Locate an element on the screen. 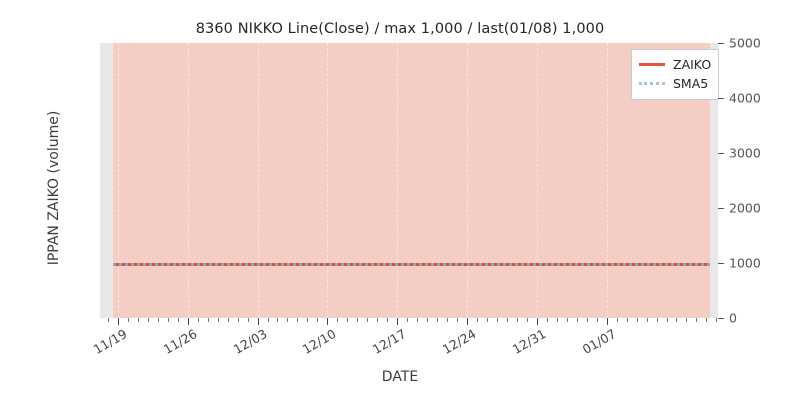 The height and width of the screenshot is (400, 800). x-tick-label-1: 11/26 is located at coordinates (180, 342).